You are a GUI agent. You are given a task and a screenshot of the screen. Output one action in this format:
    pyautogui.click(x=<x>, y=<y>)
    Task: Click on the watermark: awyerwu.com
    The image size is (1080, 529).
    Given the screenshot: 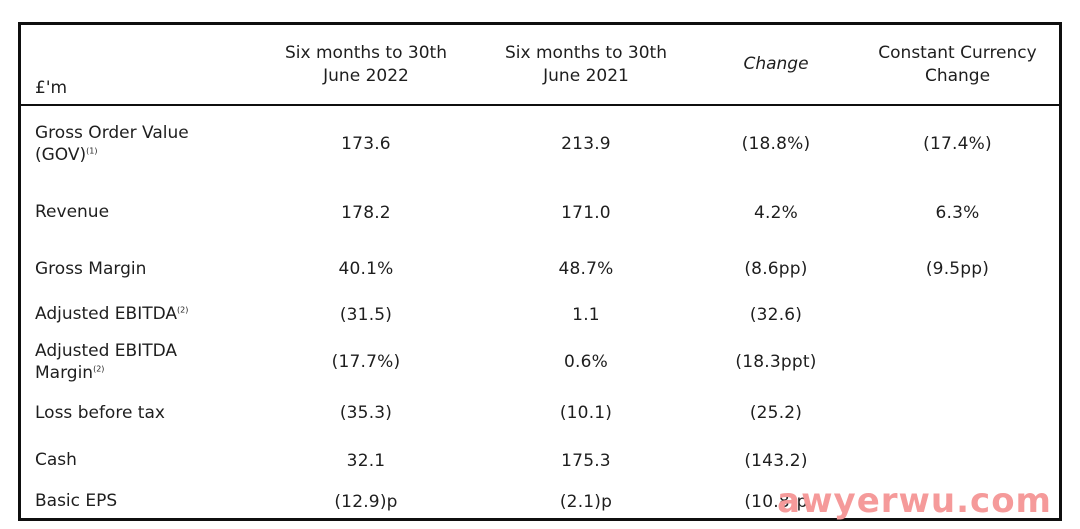 What is the action you would take?
    pyautogui.click(x=914, y=501)
    